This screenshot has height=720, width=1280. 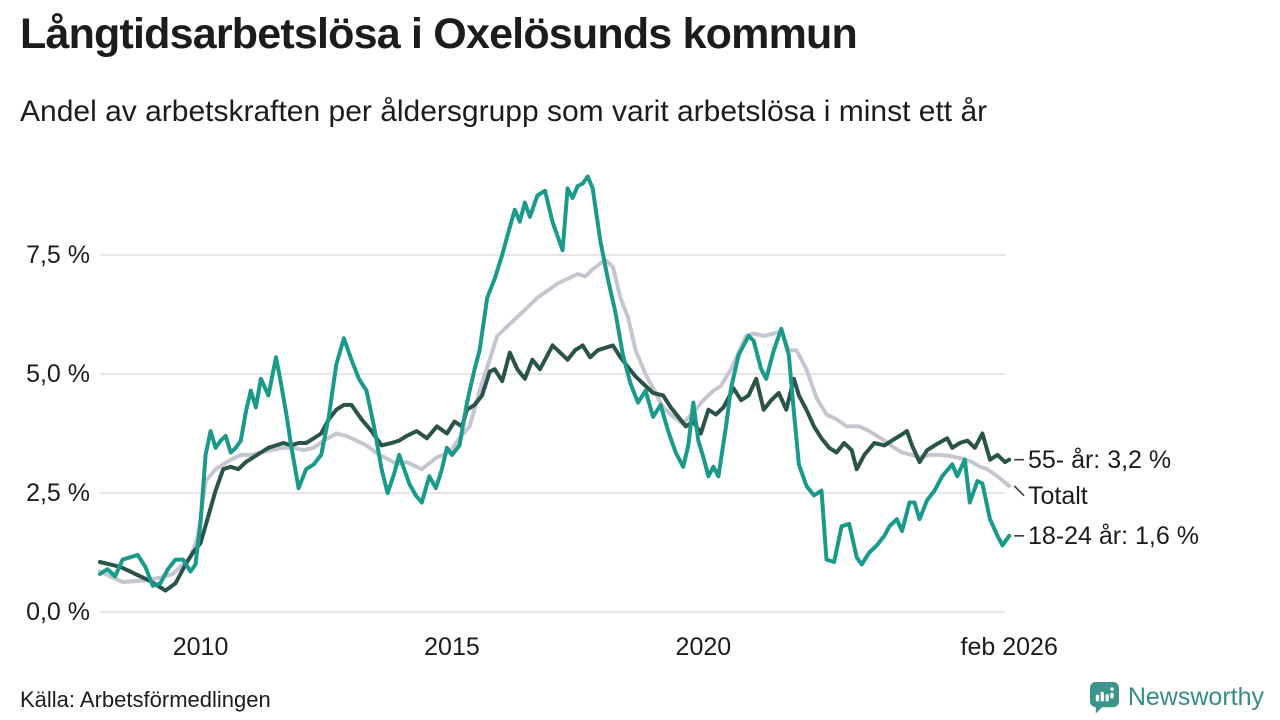 I want to click on newsworthy-wordmark: Newsworthy, so click(x=1195, y=697).